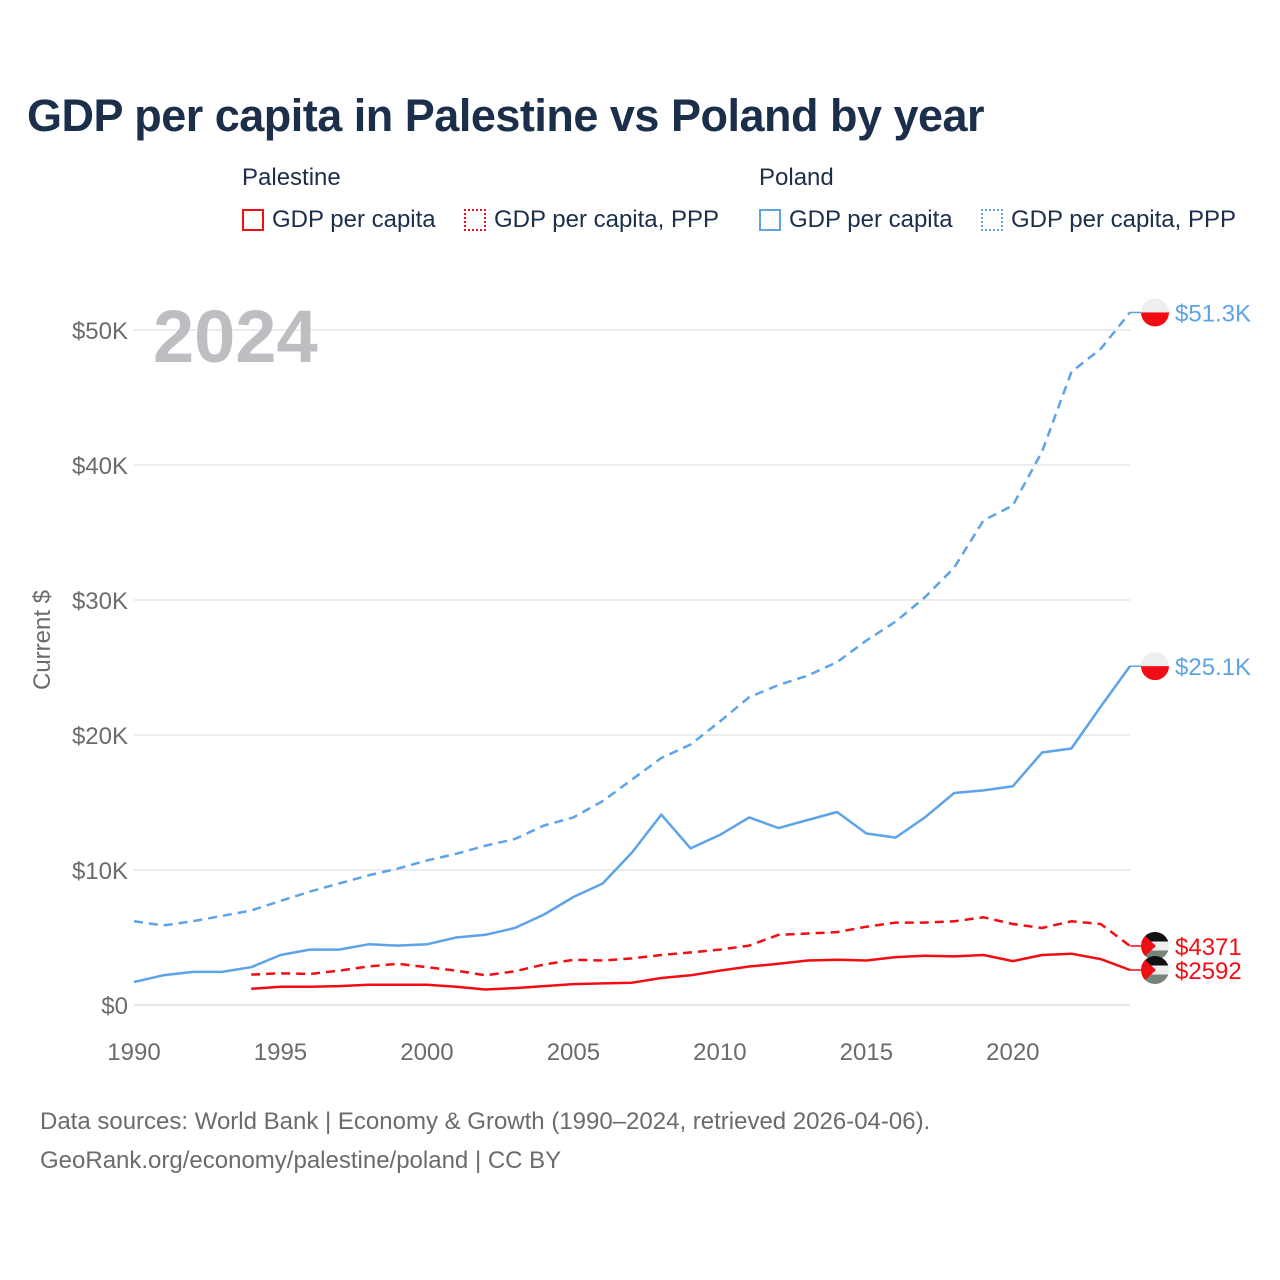 The height and width of the screenshot is (1280, 1280). Describe the element at coordinates (1213, 667) in the screenshot. I see `end-value-label: $25.1K` at that location.